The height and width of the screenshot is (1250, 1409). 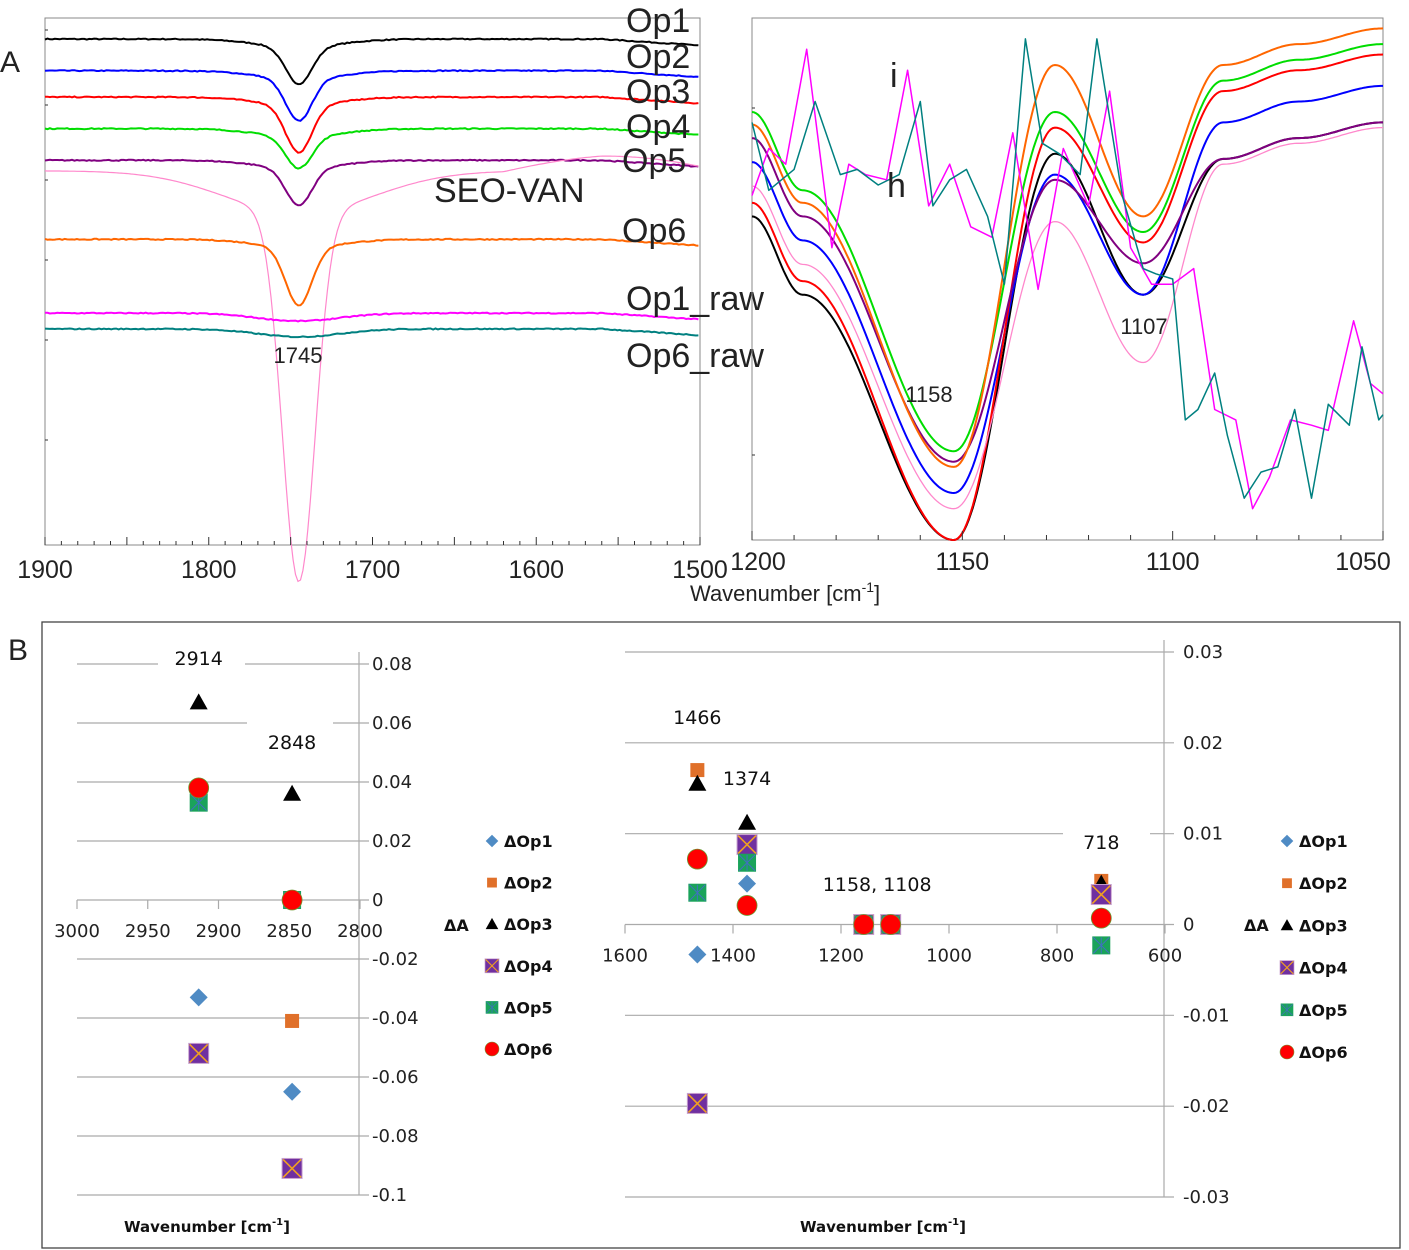 What do you see at coordinates (492, 1007) in the screenshot?
I see `legend-marker-op5` at bounding box center [492, 1007].